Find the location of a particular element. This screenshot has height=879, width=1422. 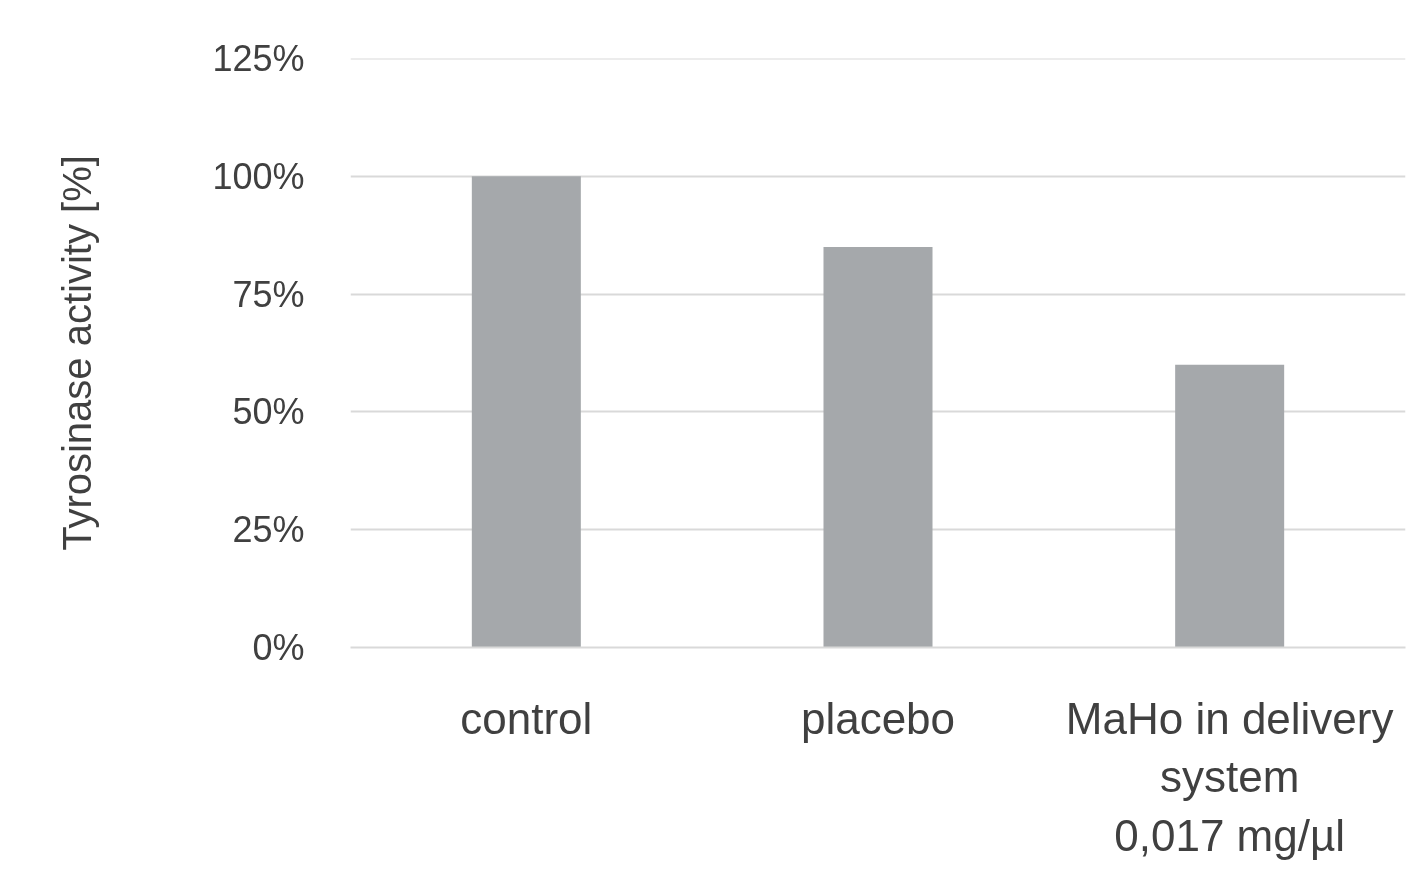

y-tick-label: 50% is located at coordinates (268, 412).